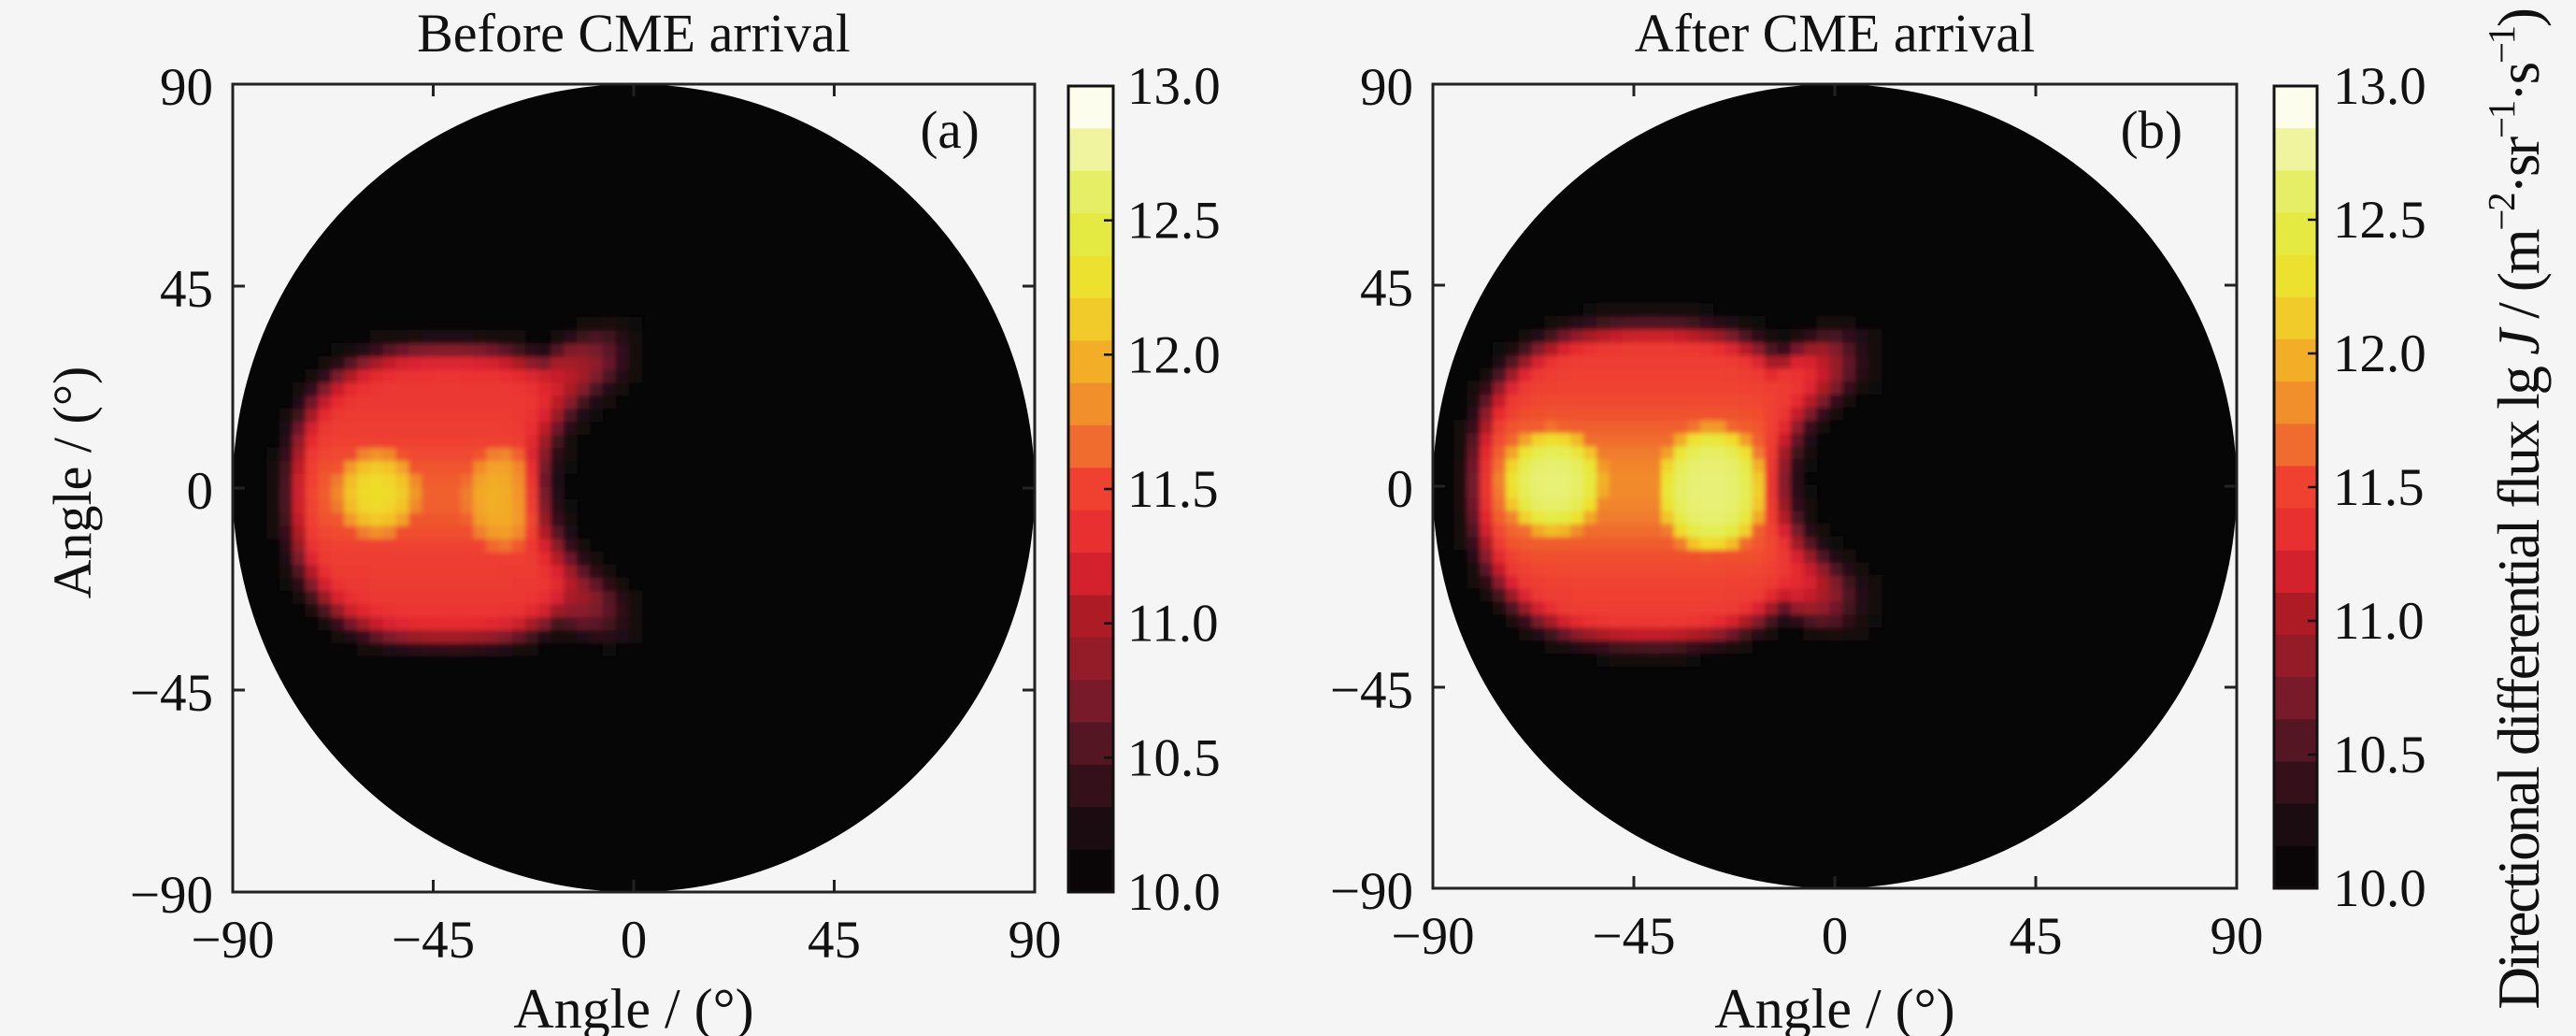  I want to click on svg-text: (b), so click(2151, 130).